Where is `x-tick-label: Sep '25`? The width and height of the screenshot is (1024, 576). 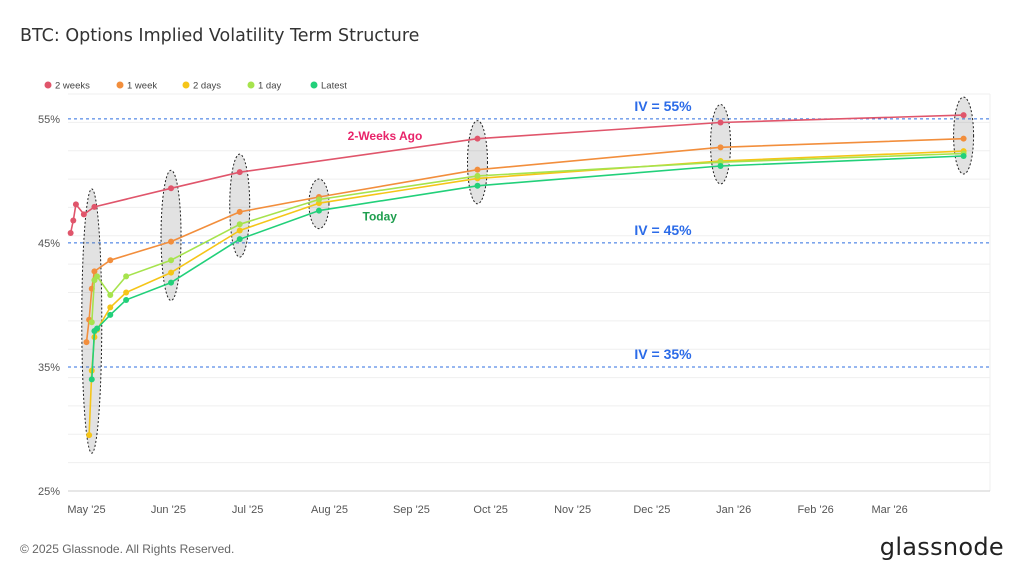 x-tick-label: Sep '25 is located at coordinates (411, 510).